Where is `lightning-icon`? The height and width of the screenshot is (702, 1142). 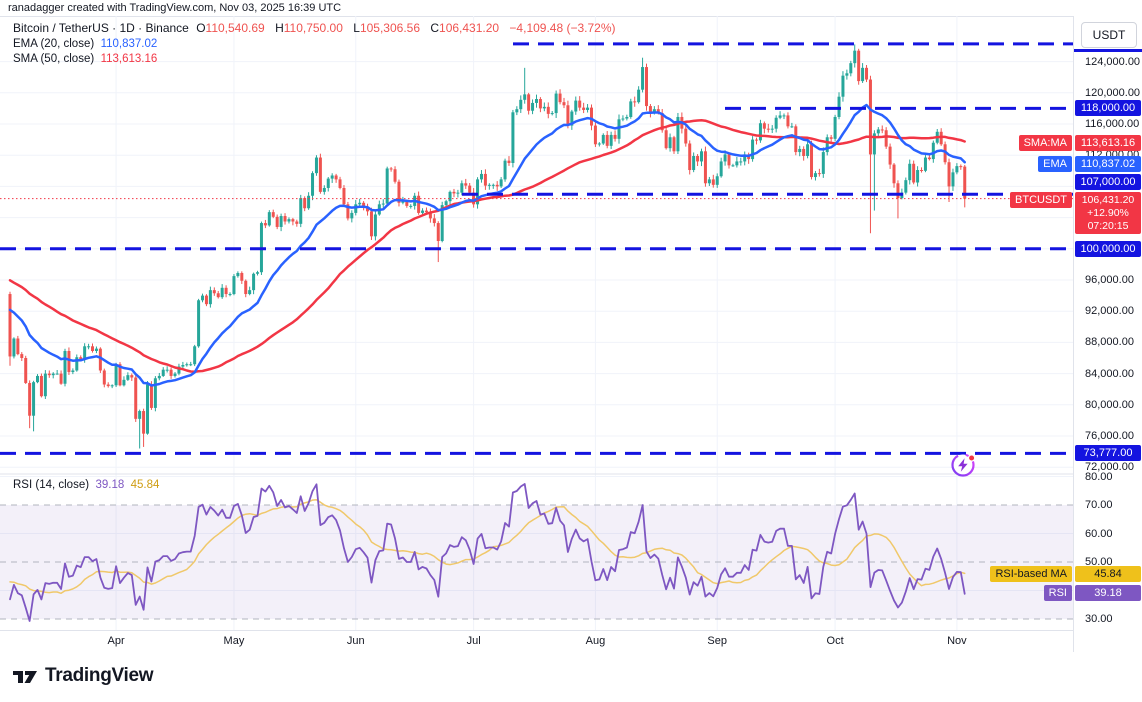
lightning-icon is located at coordinates (963, 465).